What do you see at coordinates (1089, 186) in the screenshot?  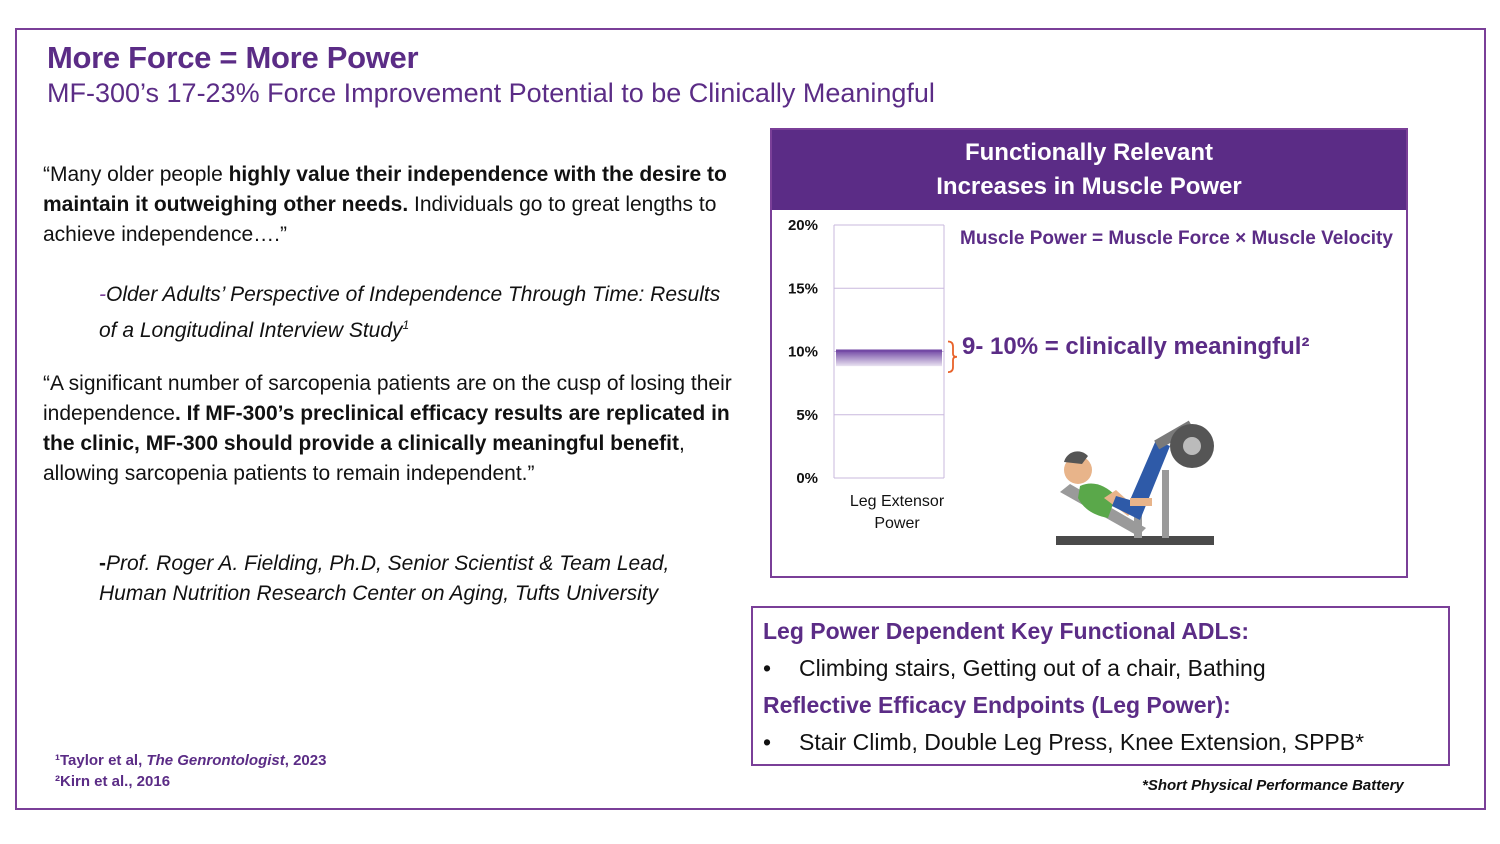 I see `panel-header-line2: Increases in Muscle Power` at bounding box center [1089, 186].